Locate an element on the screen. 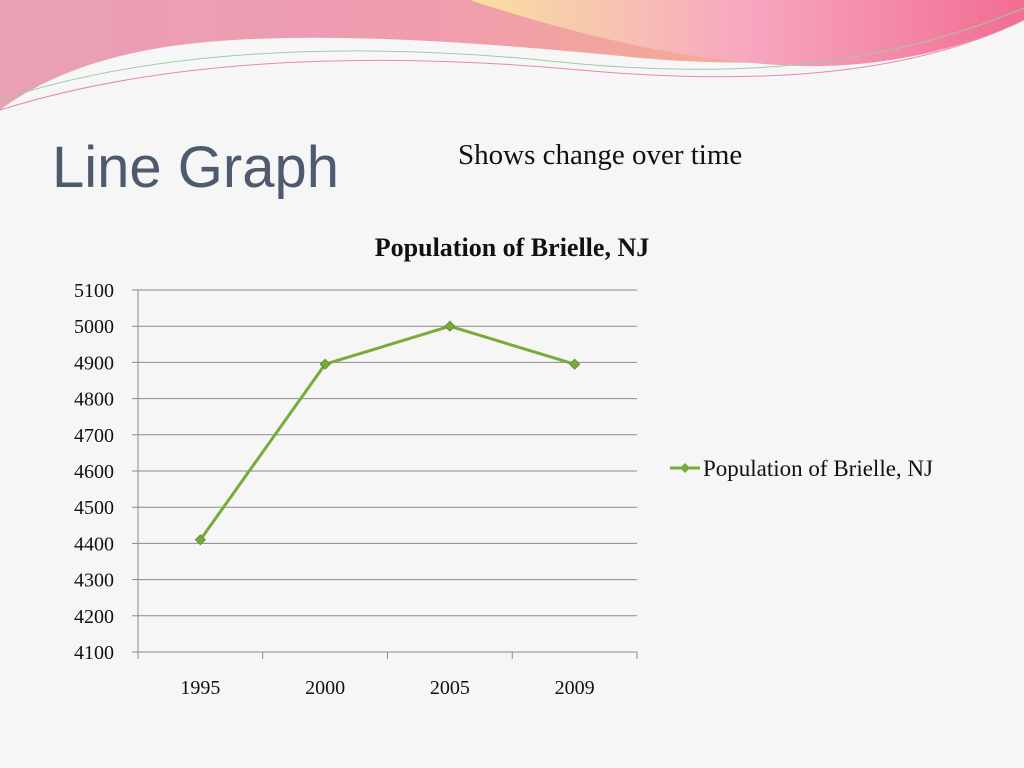  data-line is located at coordinates (387, 432).